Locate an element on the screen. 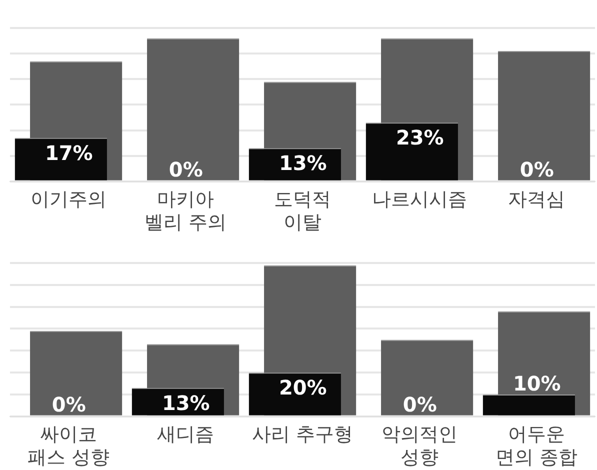 The width and height of the screenshot is (597, 470). x-tick-label: 싸이코 패스 성향 is located at coordinates (68, 446).